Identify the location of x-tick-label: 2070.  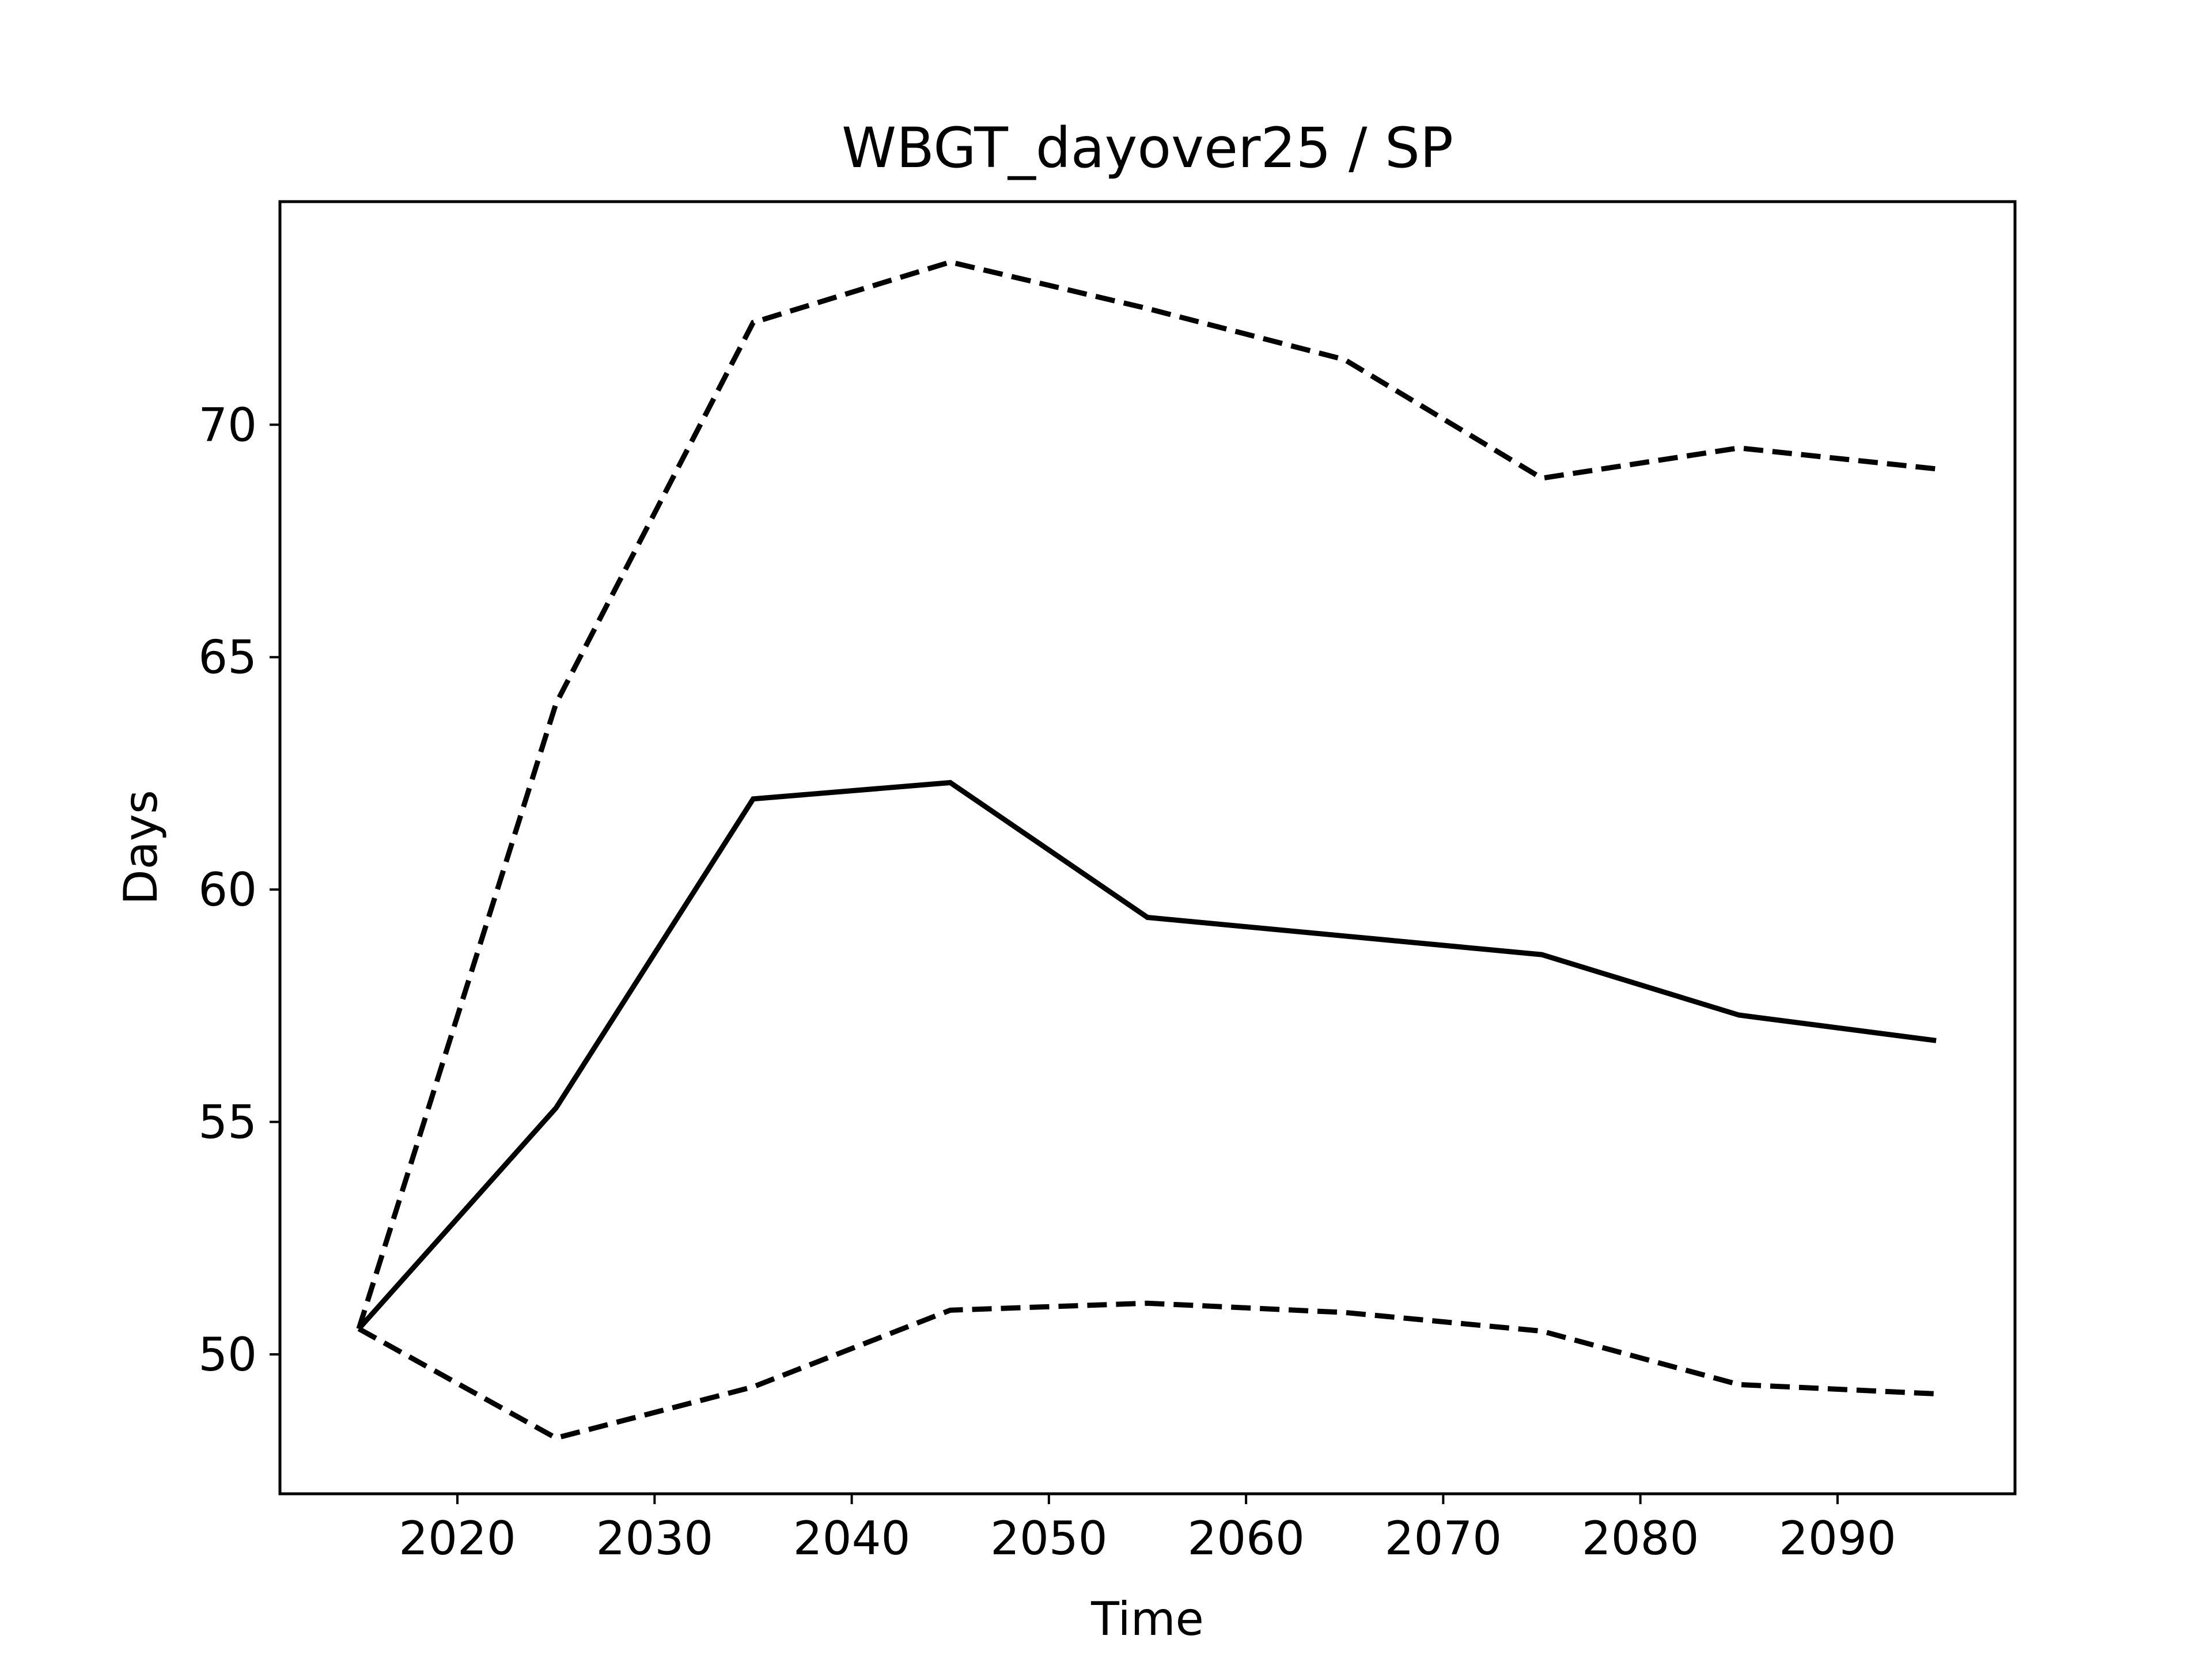
(1443, 1538).